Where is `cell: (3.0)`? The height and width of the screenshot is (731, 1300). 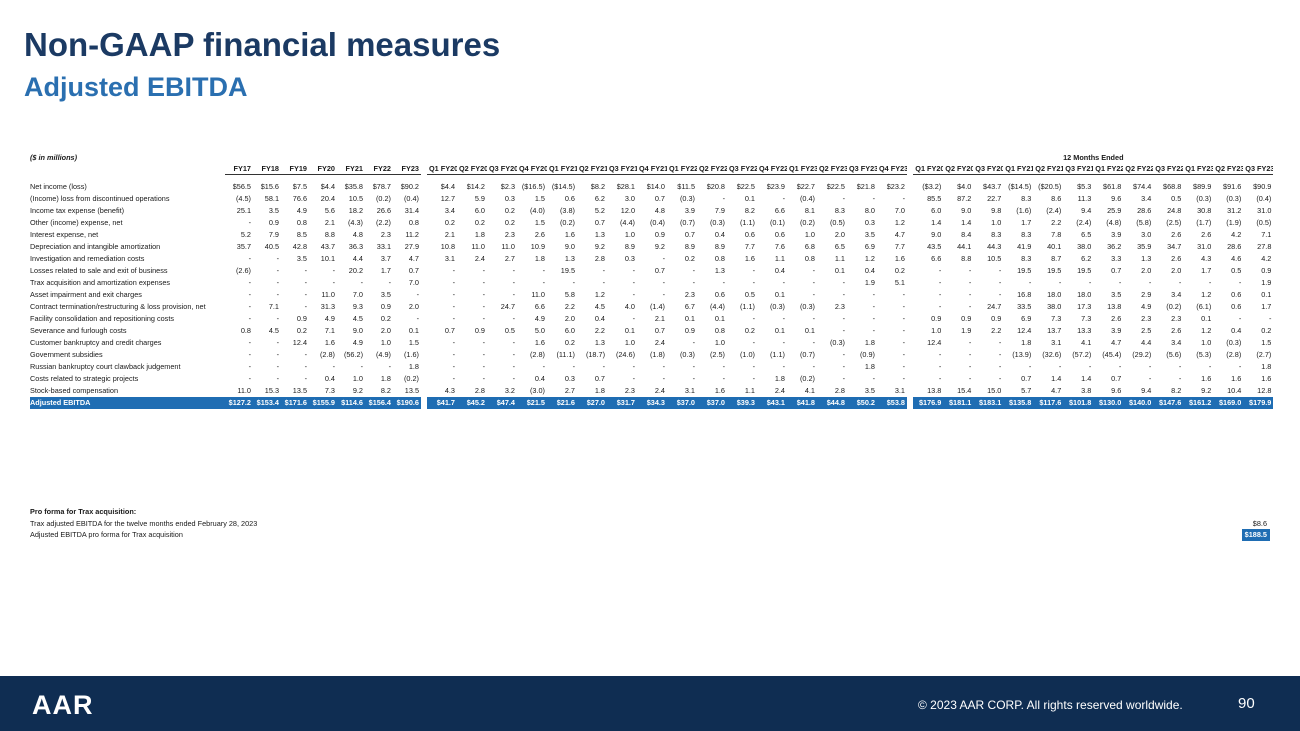
cell: (3.0) is located at coordinates (537, 390).